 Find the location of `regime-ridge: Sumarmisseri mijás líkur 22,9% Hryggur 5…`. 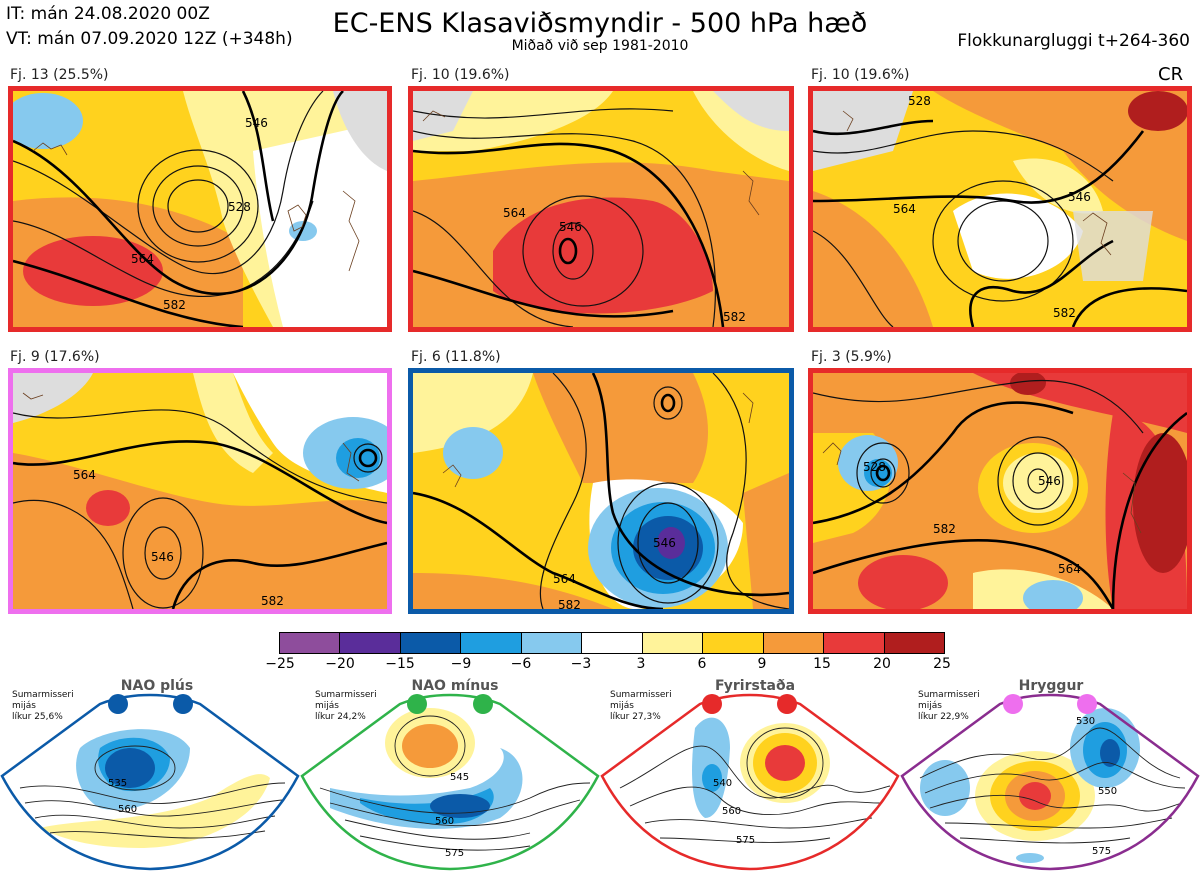

regime-ridge: Sumarmisseri mijás líkur 22,9% Hryggur 5… is located at coordinates (1050, 774).